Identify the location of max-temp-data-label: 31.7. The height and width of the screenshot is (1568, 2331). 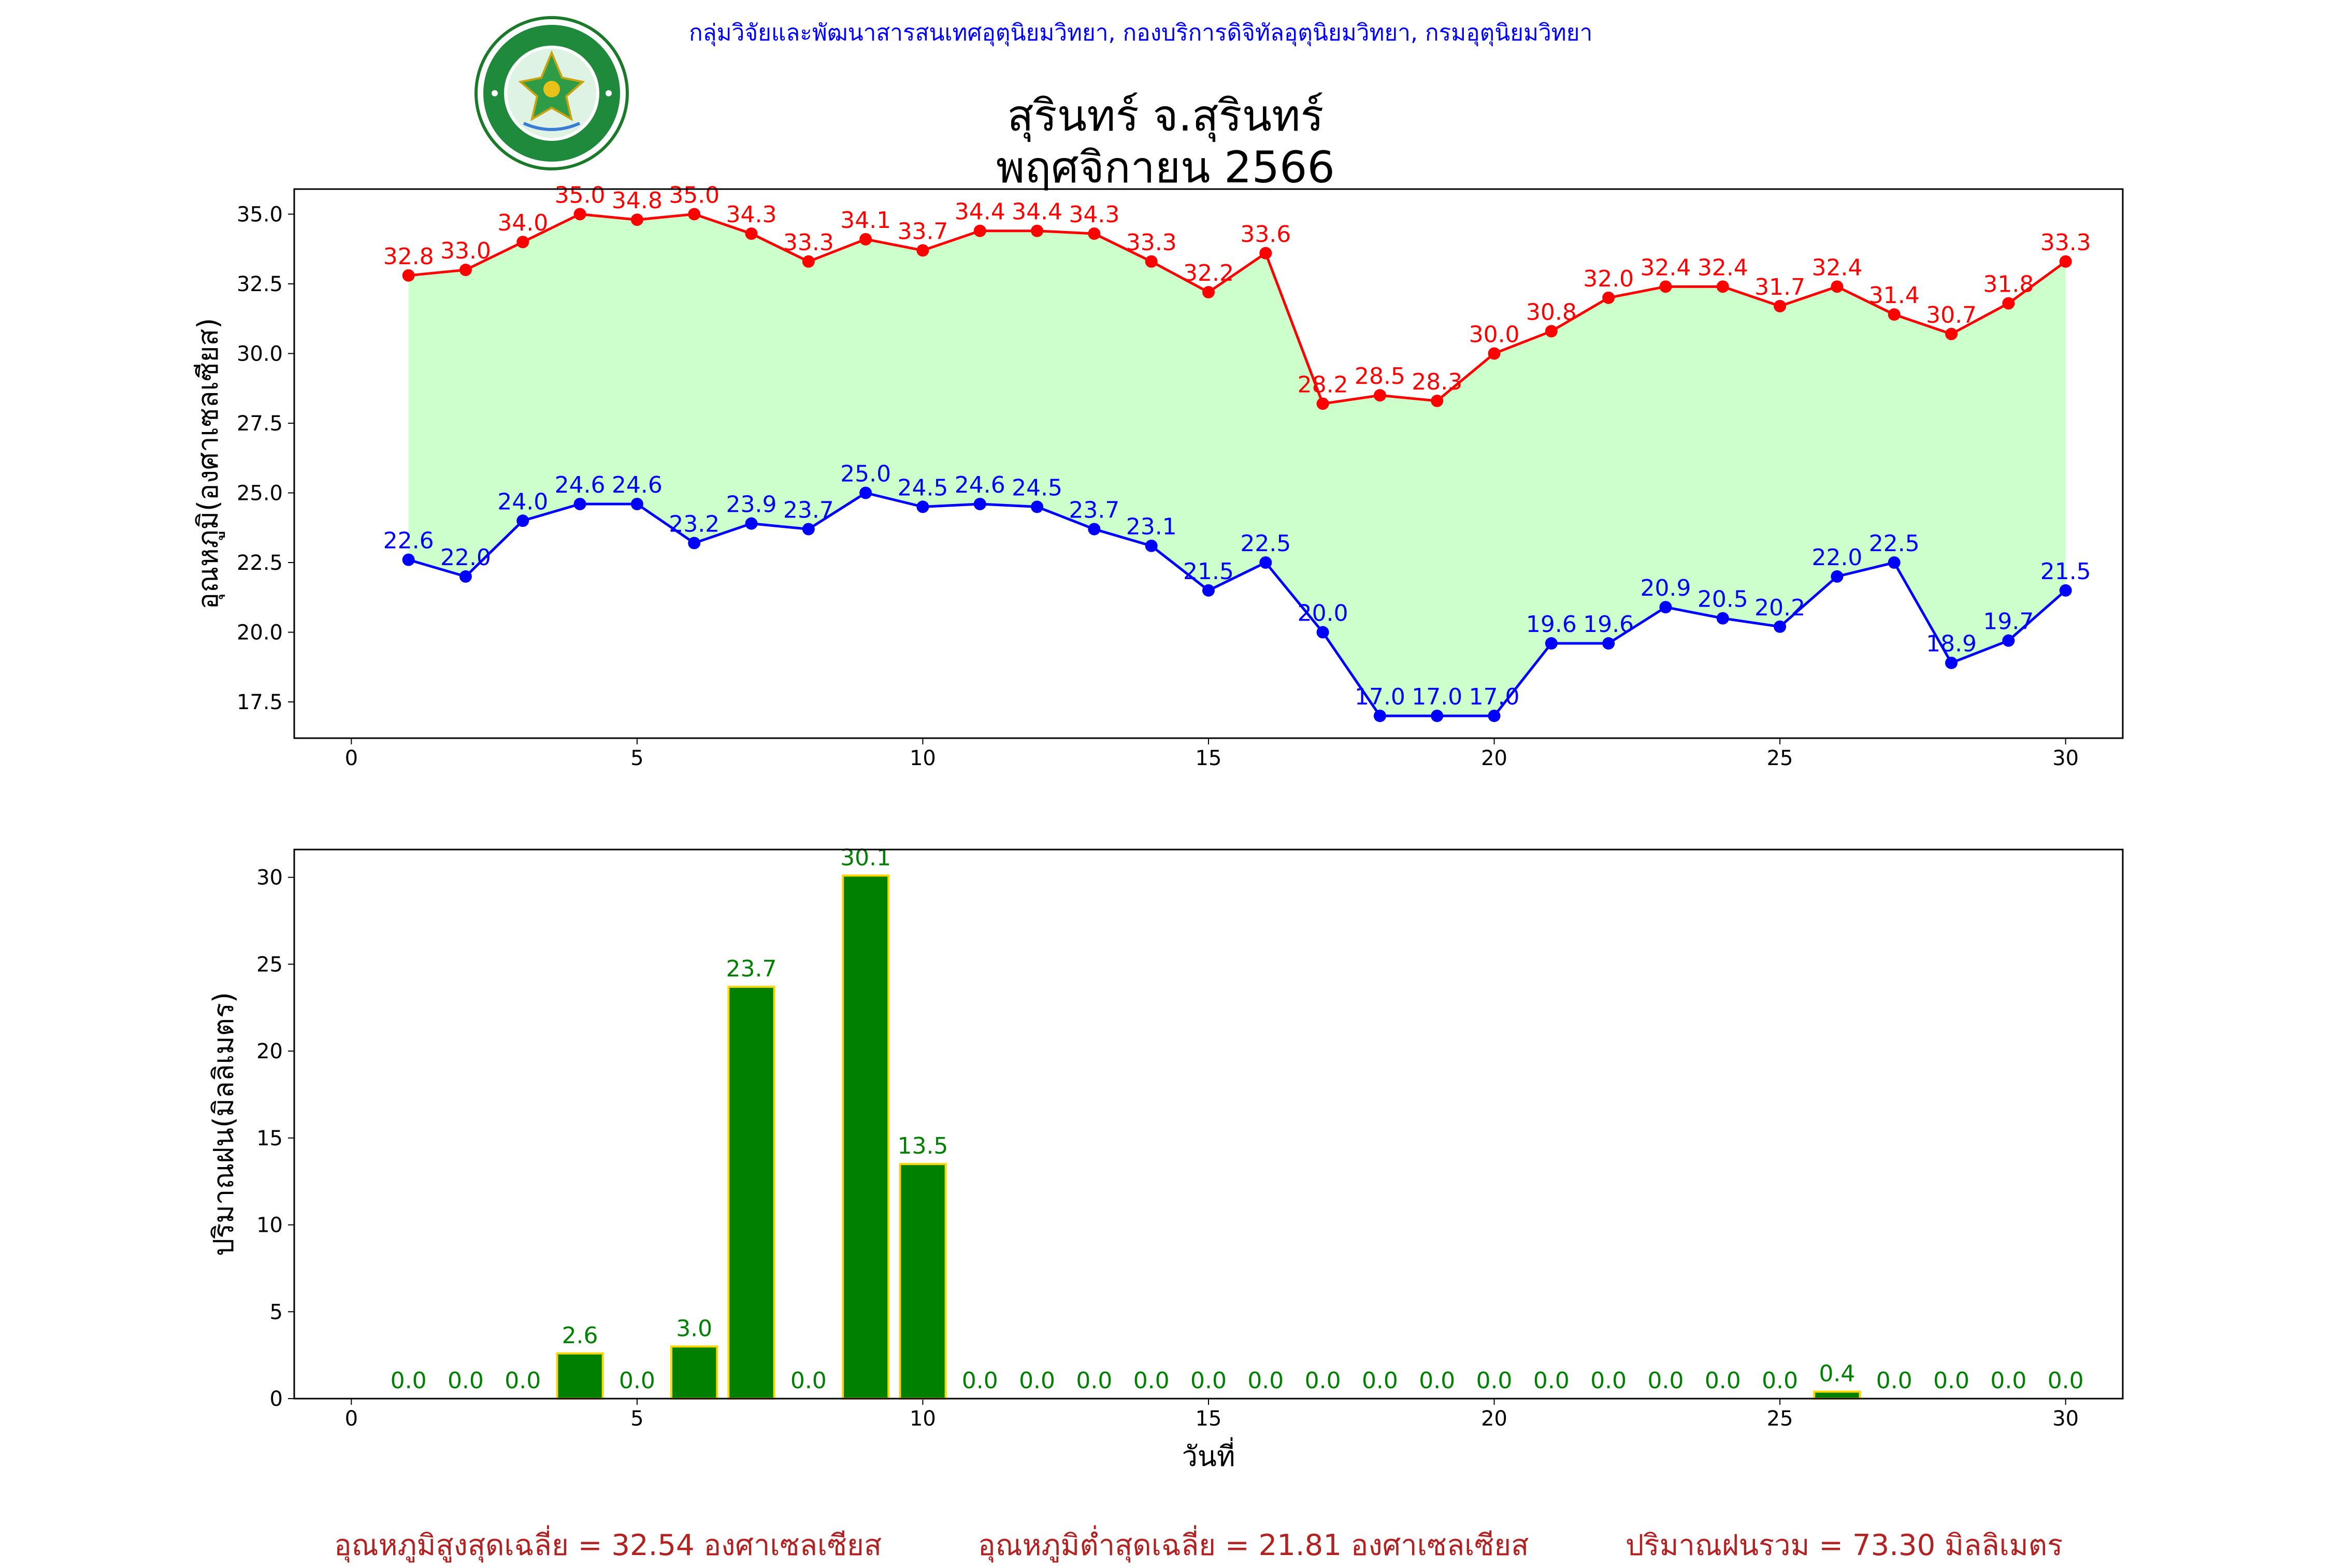
(1779, 287).